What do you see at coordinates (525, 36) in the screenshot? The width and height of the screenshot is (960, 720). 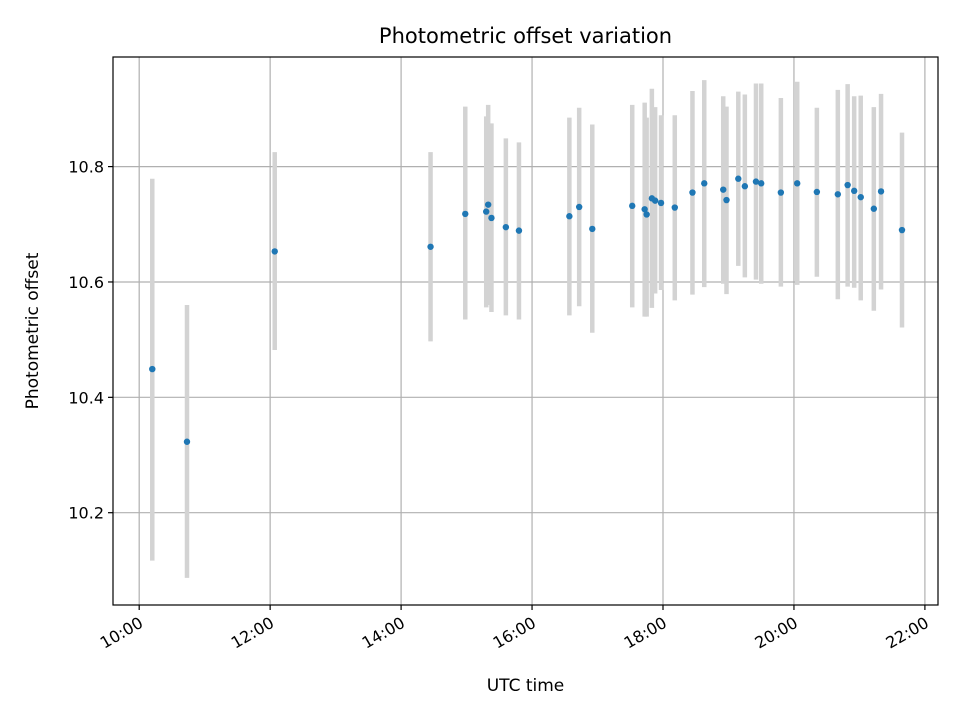 I see `chart-title: Photometric offset variation` at bounding box center [525, 36].